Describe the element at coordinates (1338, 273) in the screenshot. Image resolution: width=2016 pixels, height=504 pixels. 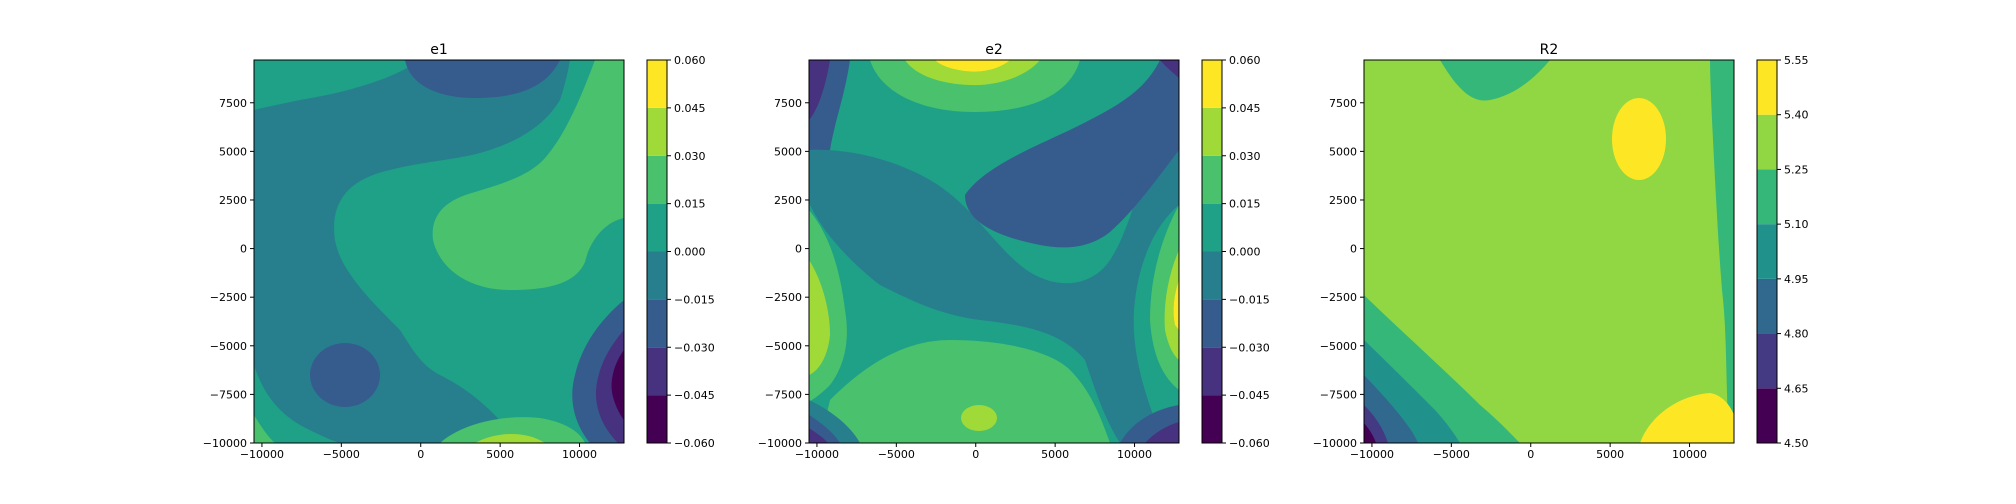
I see `y-ticks-R2: −10000 −7500 −5000 −2500 0 2500 5000 7500` at that location.